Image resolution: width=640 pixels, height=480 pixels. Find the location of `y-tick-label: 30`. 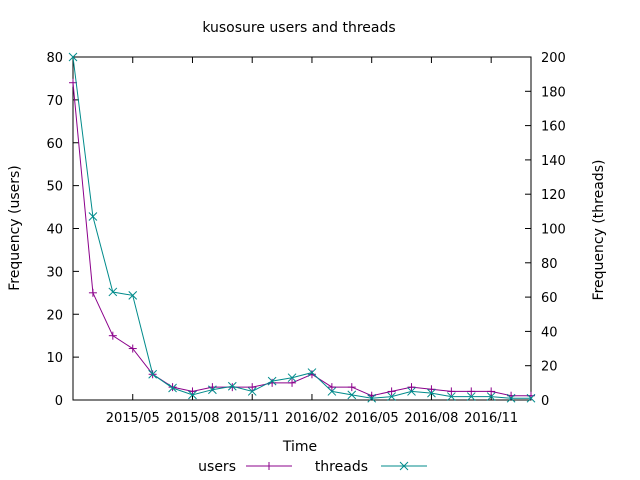

y-tick-label: 30 is located at coordinates (54, 272).